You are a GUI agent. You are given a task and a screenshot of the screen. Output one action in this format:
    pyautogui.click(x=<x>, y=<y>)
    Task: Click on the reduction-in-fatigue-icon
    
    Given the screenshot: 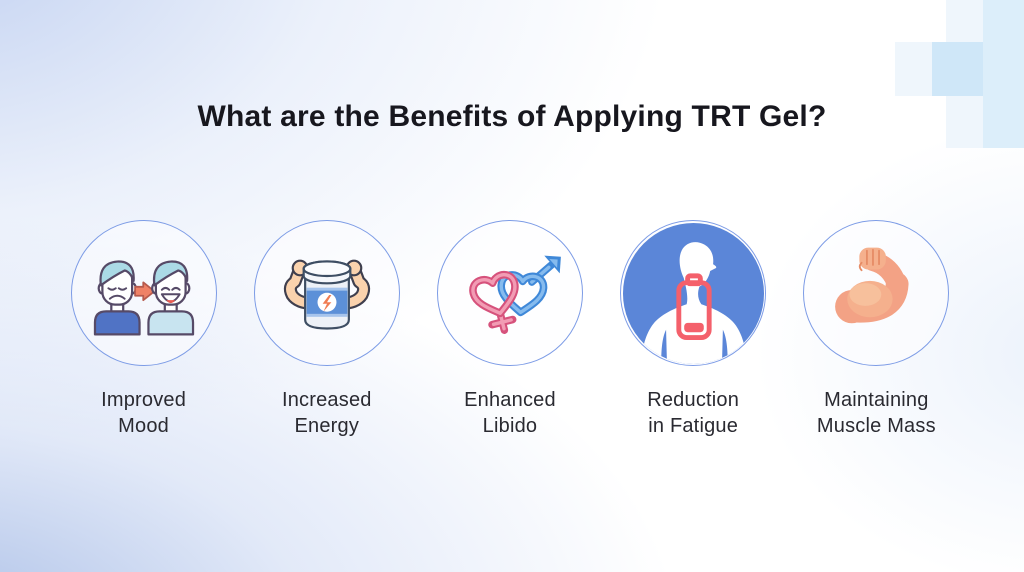 What is the action you would take?
    pyautogui.click(x=693, y=293)
    